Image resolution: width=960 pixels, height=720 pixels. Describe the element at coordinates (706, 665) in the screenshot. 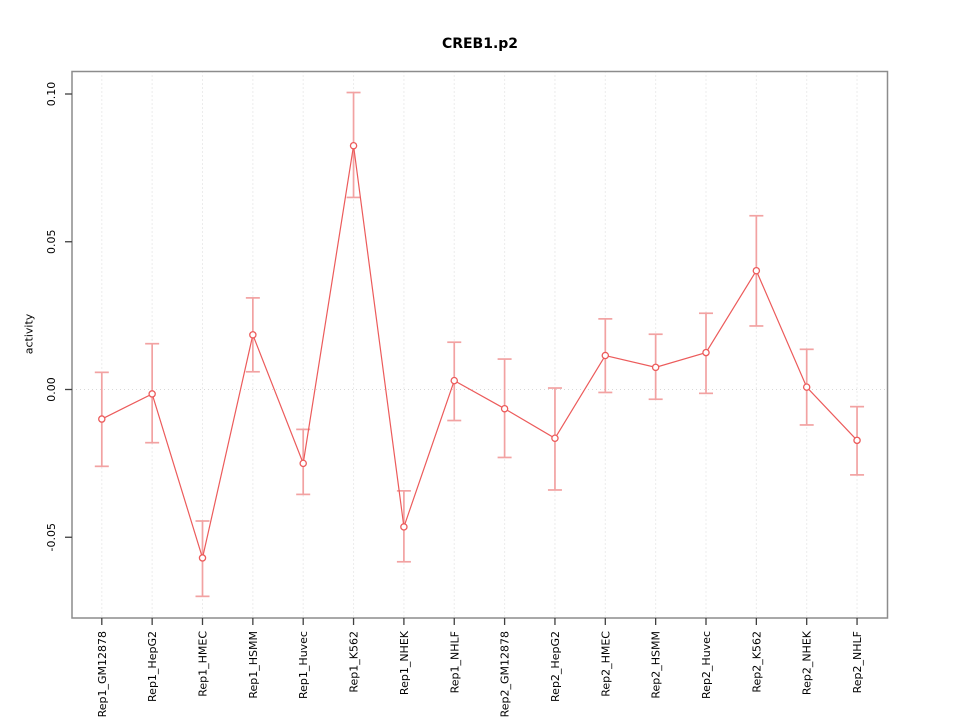

I see `x-tick-label: Rep2_Huvec` at that location.